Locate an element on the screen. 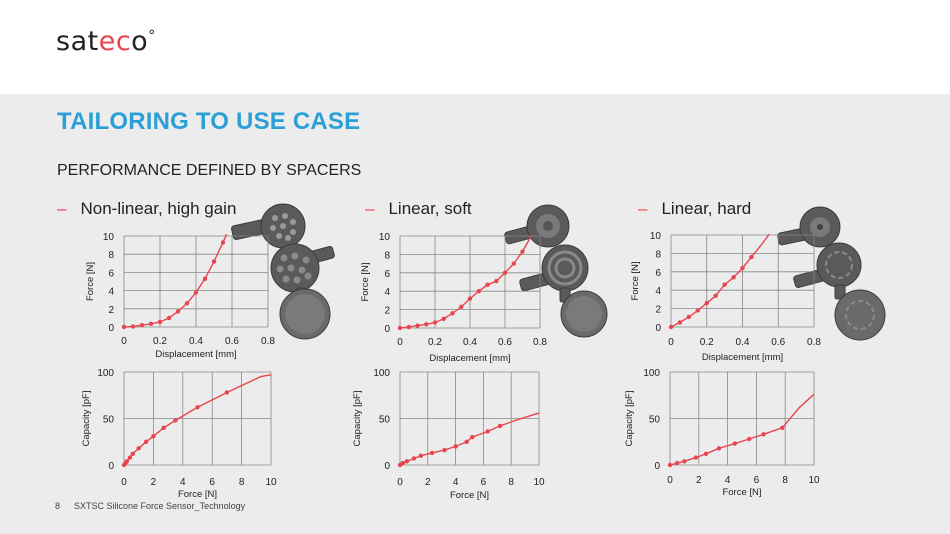 This screenshot has width=950, height=534. chart4-y-tick-label: 0 is located at coordinates (111, 466).